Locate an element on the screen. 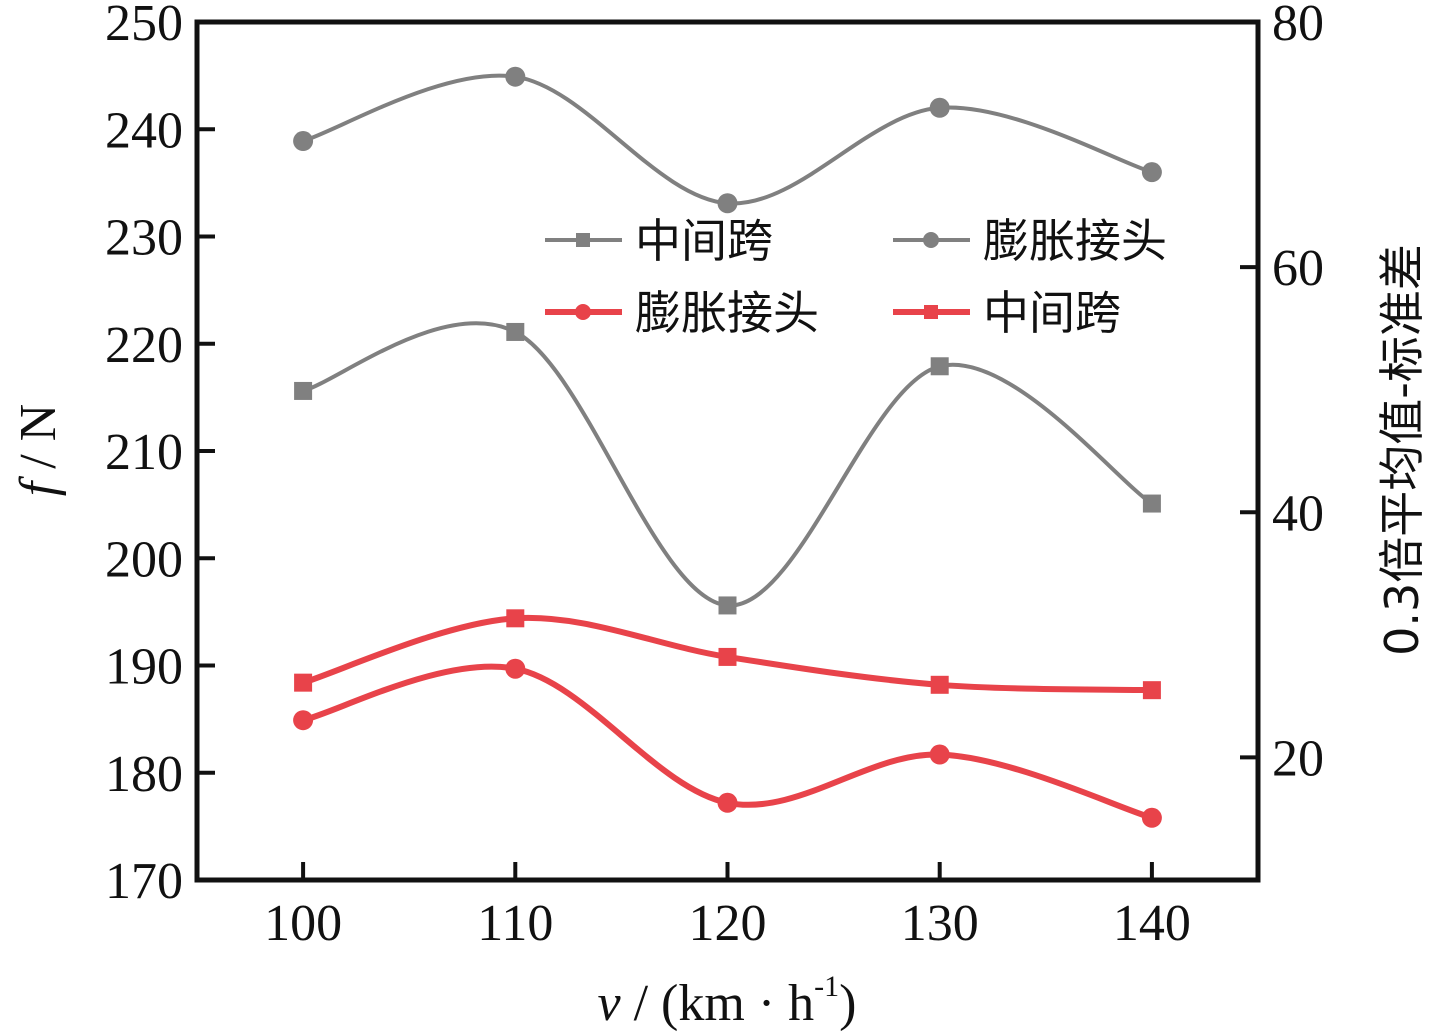  y-tick-label: 190 is located at coordinates (144, 667).